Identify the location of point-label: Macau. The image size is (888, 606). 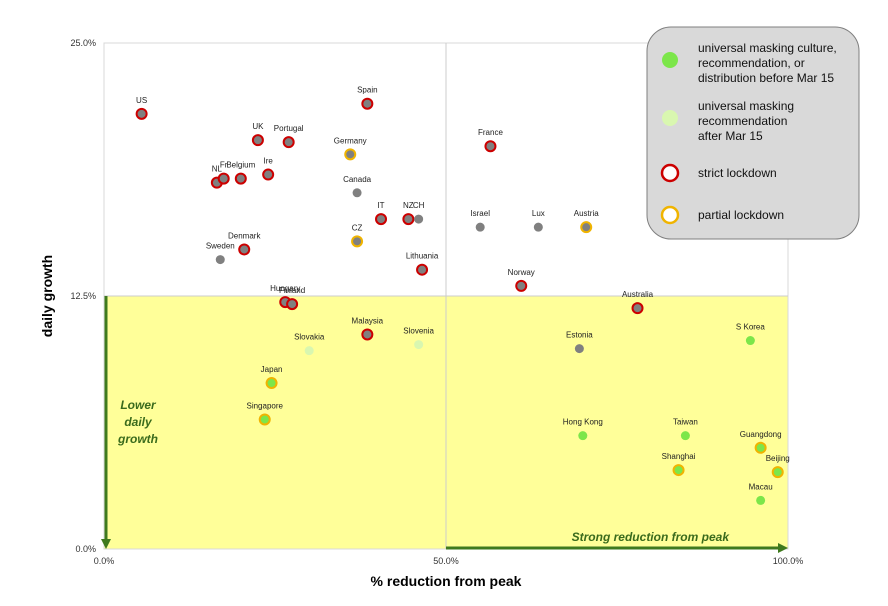
(761, 486).